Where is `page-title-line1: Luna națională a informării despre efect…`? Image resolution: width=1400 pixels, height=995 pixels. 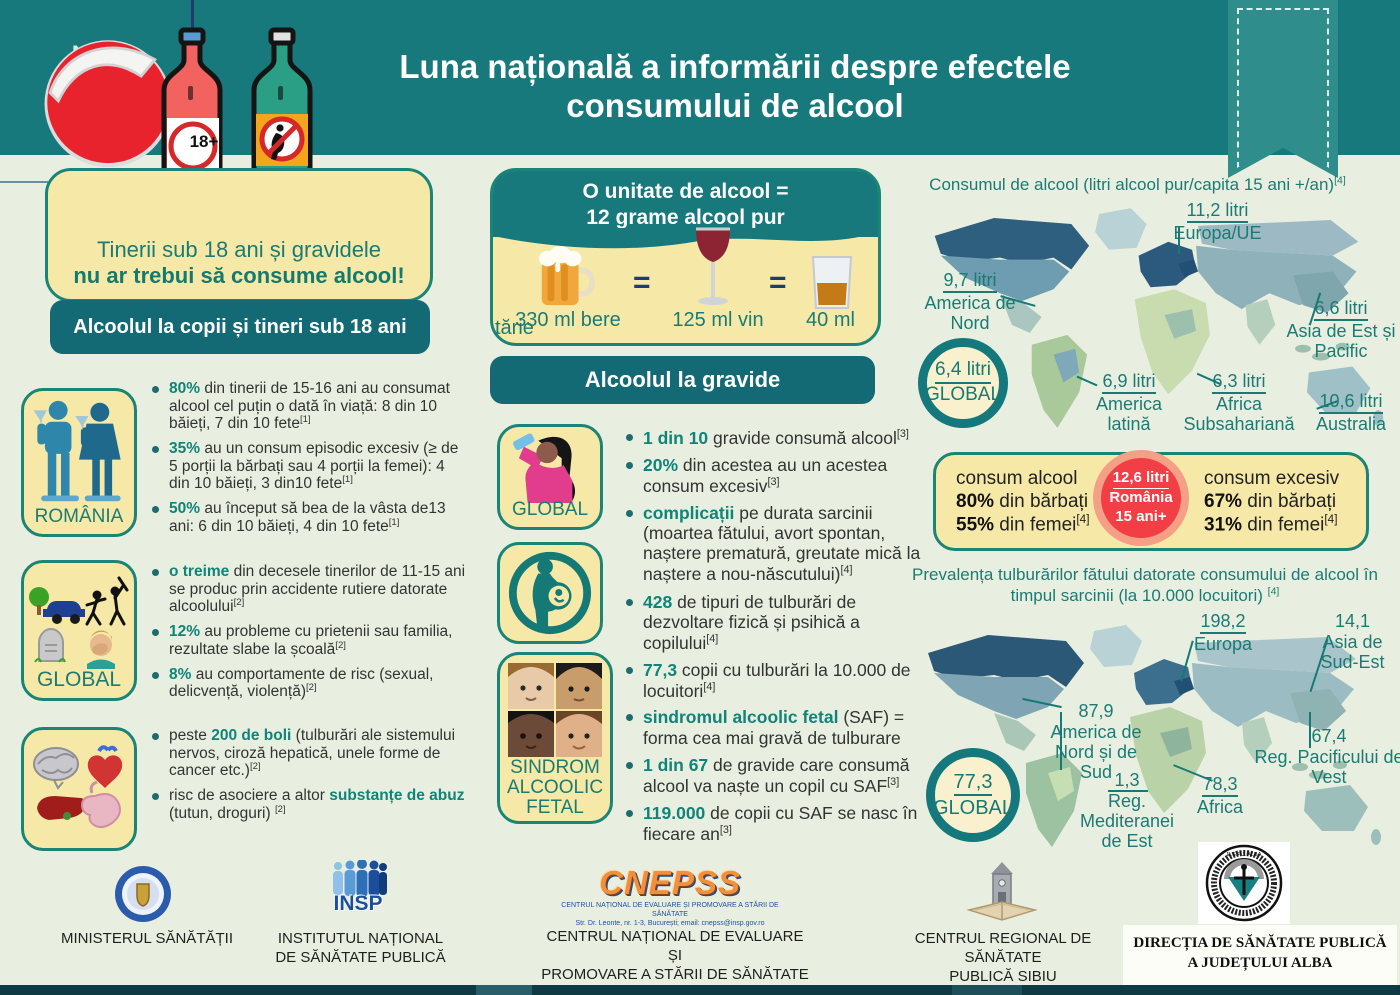 page-title-line1: Luna națională a informării despre efect… is located at coordinates (735, 66).